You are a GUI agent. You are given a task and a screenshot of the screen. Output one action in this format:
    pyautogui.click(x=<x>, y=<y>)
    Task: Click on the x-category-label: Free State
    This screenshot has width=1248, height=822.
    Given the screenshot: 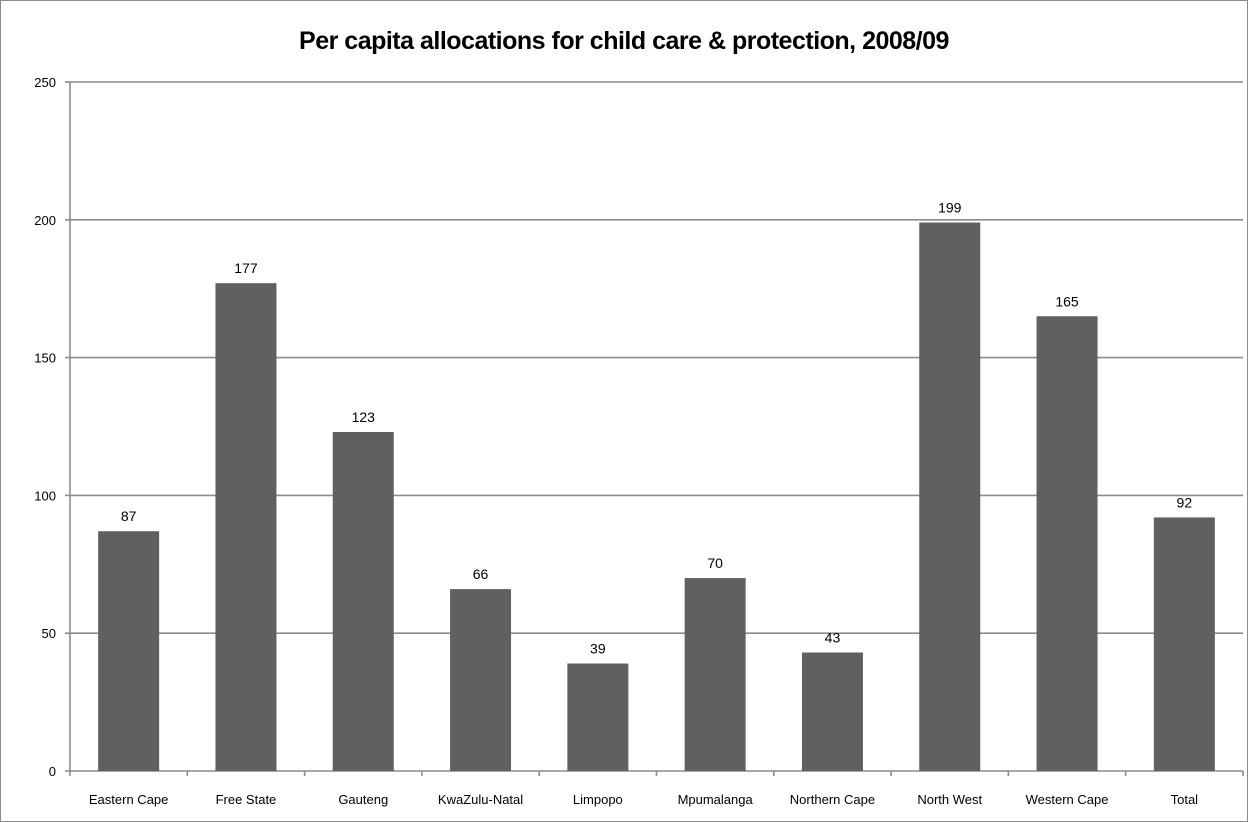 What is the action you would take?
    pyautogui.click(x=246, y=799)
    